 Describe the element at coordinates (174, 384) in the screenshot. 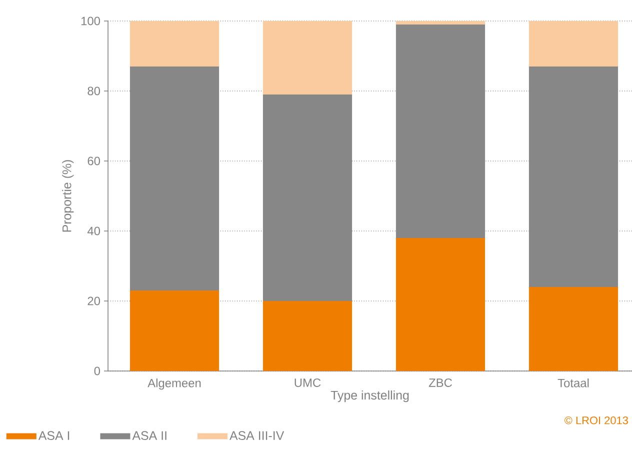

I see `x-tick-label: Algemeen` at that location.